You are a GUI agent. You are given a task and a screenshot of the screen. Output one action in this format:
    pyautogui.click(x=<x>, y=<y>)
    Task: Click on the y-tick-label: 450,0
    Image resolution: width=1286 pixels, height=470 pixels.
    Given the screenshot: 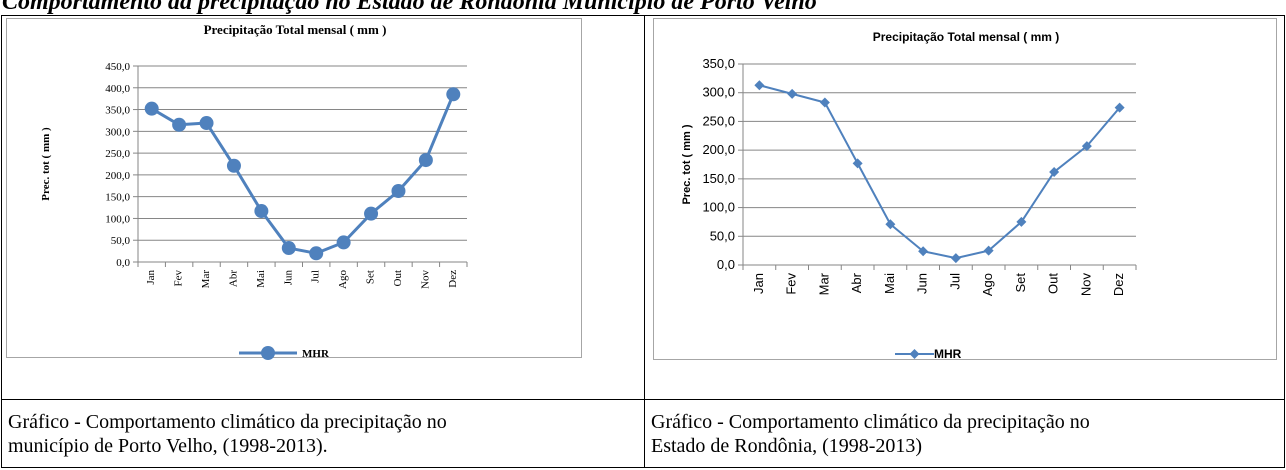 What is the action you would take?
    pyautogui.click(x=117, y=67)
    